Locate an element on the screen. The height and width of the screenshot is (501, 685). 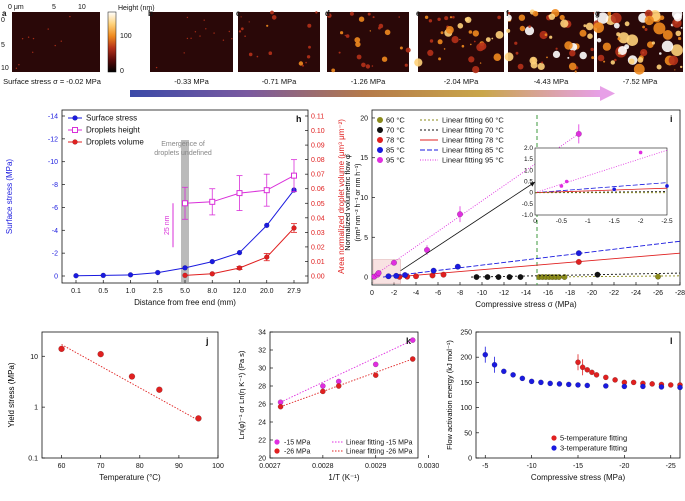
afm-panel: c -0.71 MPa is located at coordinates (278, 47).